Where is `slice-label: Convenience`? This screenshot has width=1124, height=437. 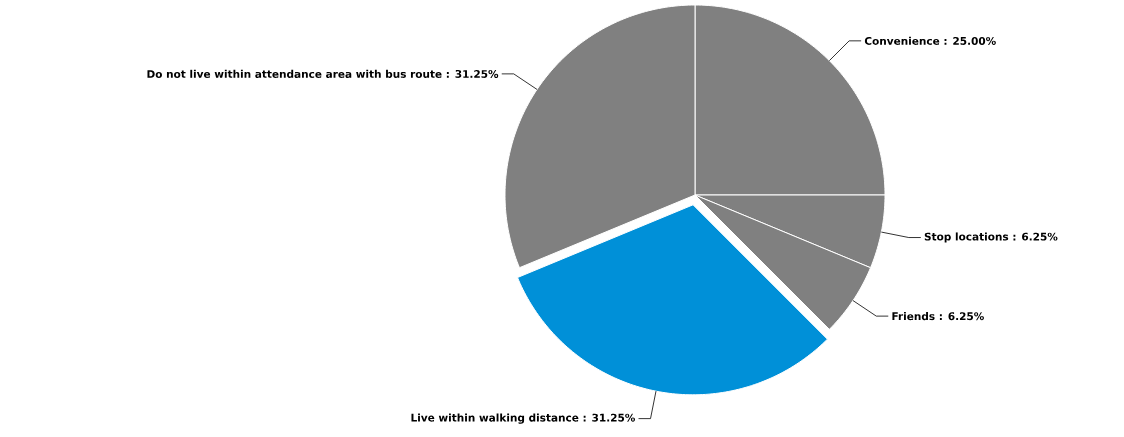
slice-label: Convenience is located at coordinates (902, 40).